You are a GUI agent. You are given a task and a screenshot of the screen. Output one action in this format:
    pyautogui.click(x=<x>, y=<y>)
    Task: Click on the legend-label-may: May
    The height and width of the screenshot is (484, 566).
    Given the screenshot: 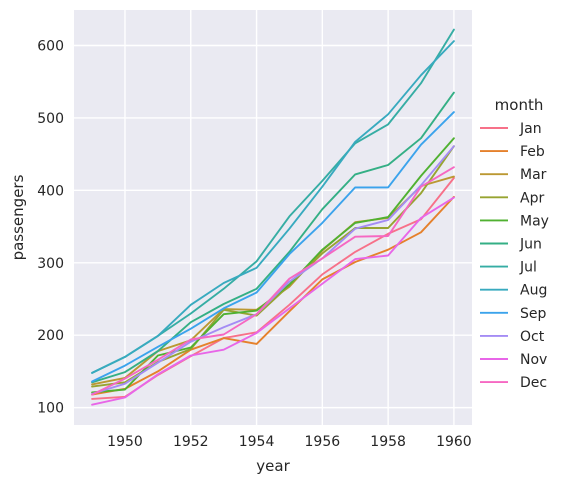 What is the action you would take?
    pyautogui.click(x=534, y=221)
    